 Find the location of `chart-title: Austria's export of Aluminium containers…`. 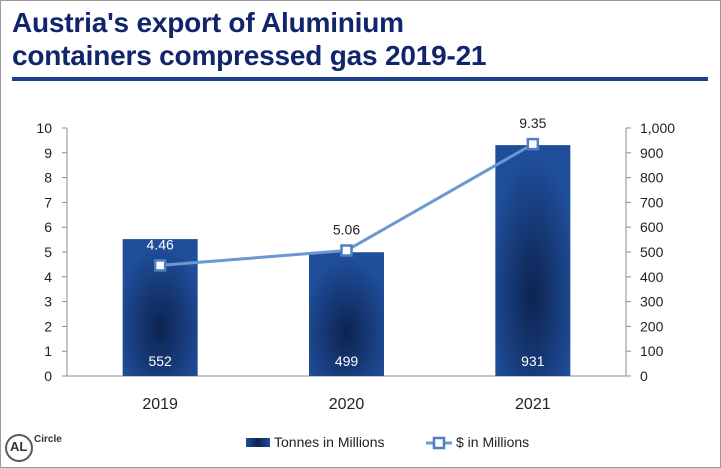

chart-title: Austria's export of Aluminium containers… is located at coordinates (249, 39).